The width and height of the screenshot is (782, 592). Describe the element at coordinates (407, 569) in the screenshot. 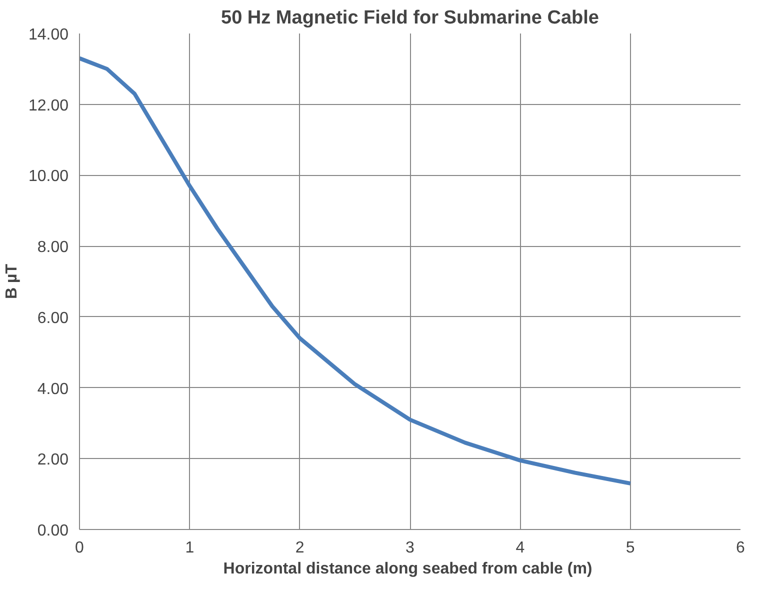

I see `x-axis-title: Horizontal distance along seabed from cable (m)` at that location.